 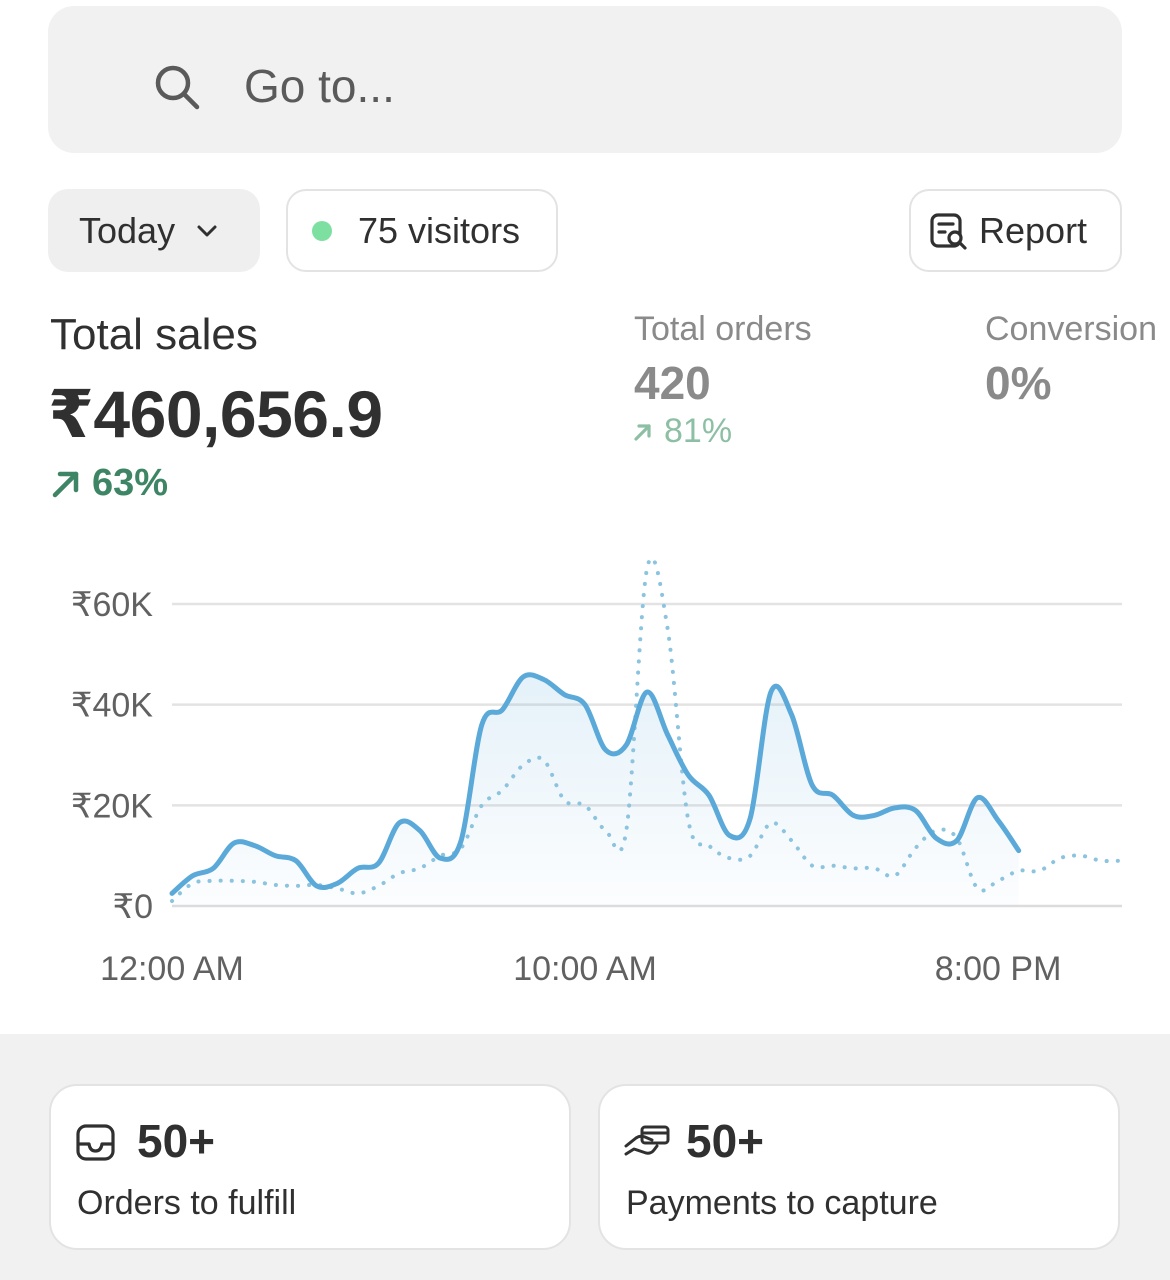 What do you see at coordinates (859, 1167) in the screenshot?
I see `payments-to-capture-card: 50+ Payments to capture` at bounding box center [859, 1167].